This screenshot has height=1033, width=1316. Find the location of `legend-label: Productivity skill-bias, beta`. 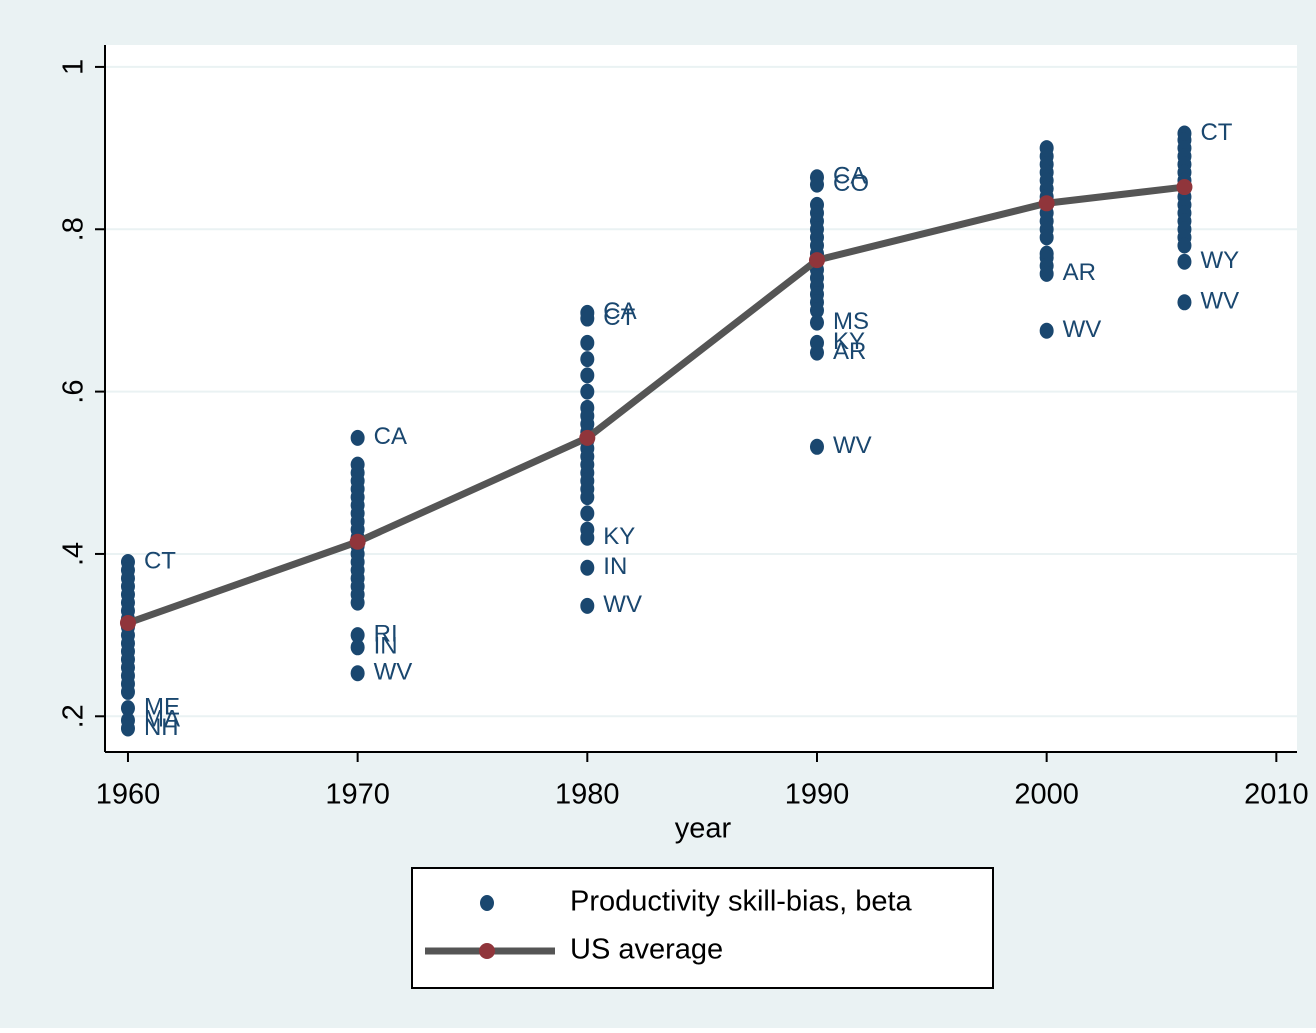

legend-label: Productivity skill-bias, beta is located at coordinates (741, 902).